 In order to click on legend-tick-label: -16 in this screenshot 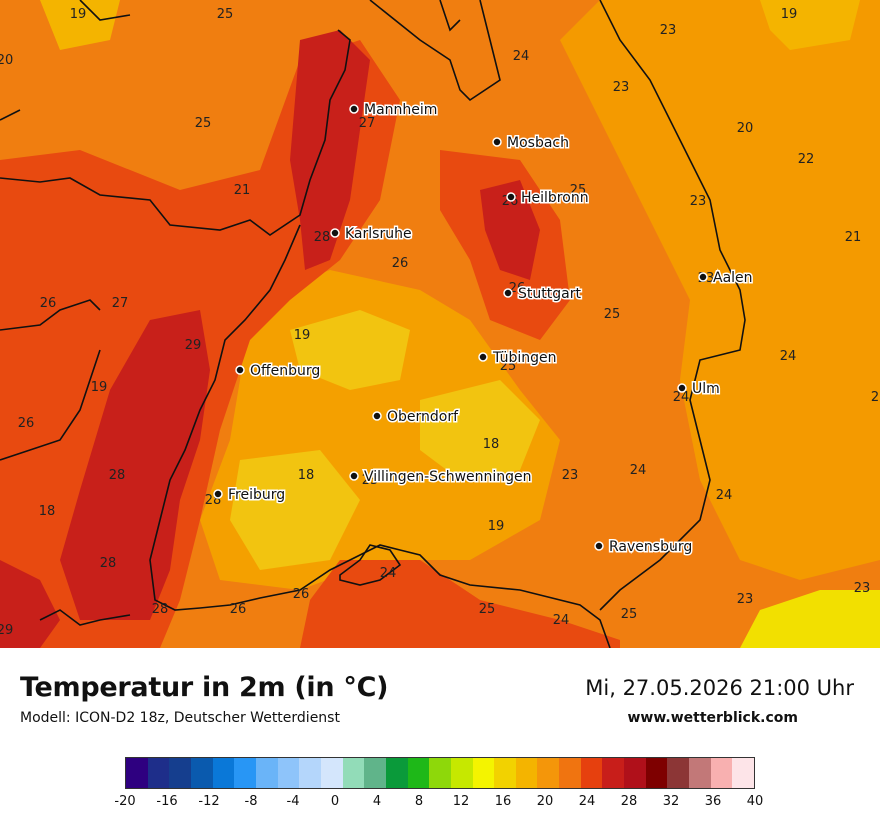, I will do `click(167, 801)`.